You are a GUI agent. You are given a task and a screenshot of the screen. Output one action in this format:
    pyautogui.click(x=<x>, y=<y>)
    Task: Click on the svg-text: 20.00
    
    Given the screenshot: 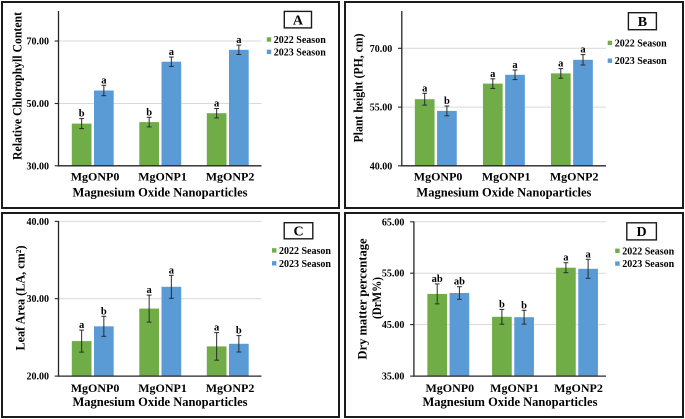 What is the action you would take?
    pyautogui.click(x=38, y=376)
    